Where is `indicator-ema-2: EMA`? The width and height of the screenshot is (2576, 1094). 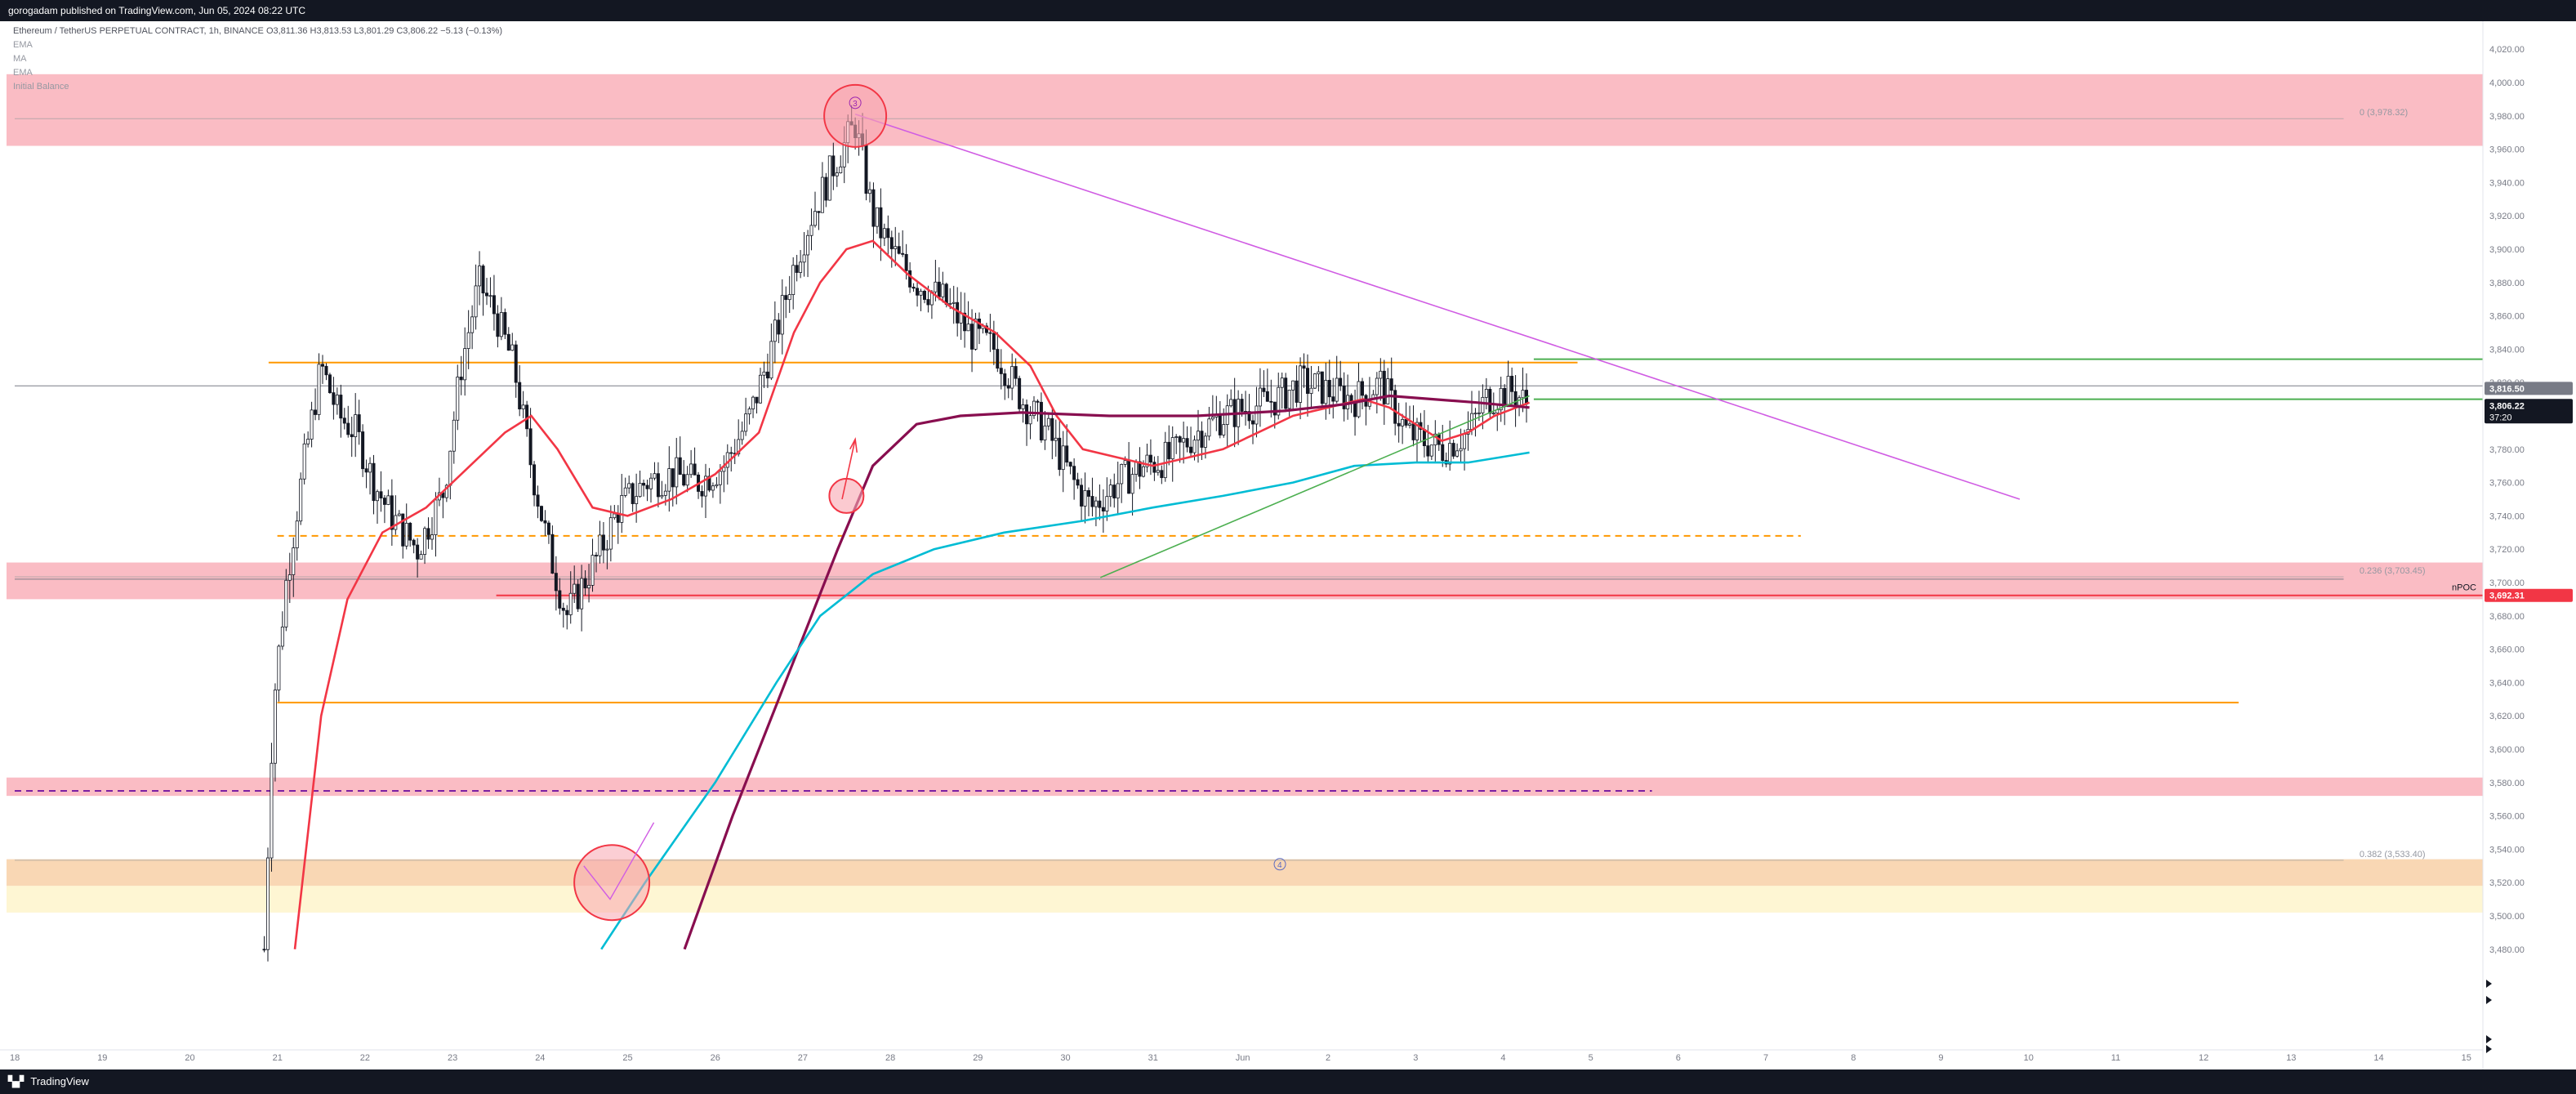 indicator-ema-2: EMA is located at coordinates (23, 73).